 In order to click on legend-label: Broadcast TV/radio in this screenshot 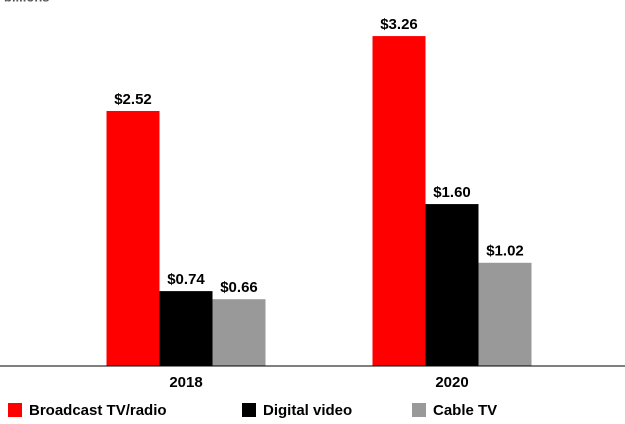, I will do `click(98, 410)`.